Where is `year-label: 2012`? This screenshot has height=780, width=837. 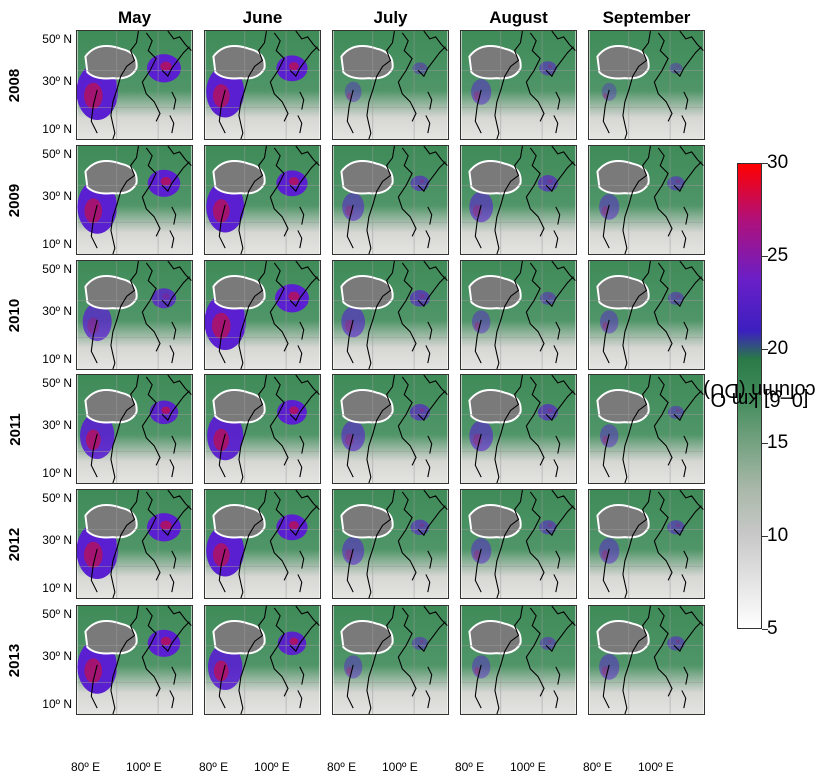
year-label: 2012 is located at coordinates (15, 544).